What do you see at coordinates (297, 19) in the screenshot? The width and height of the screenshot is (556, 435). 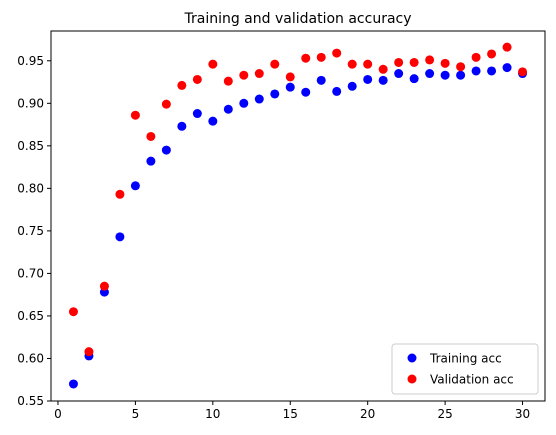 I see `chart-title: Training and validation accuracy` at bounding box center [297, 19].